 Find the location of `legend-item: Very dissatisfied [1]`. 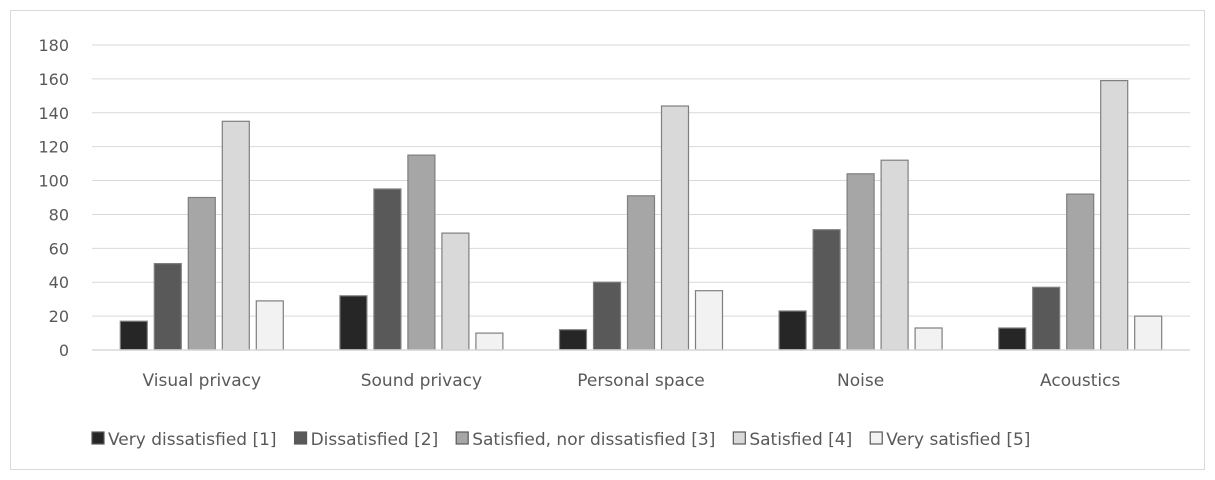

legend-item: Very dissatisfied [1] is located at coordinates (184, 440).